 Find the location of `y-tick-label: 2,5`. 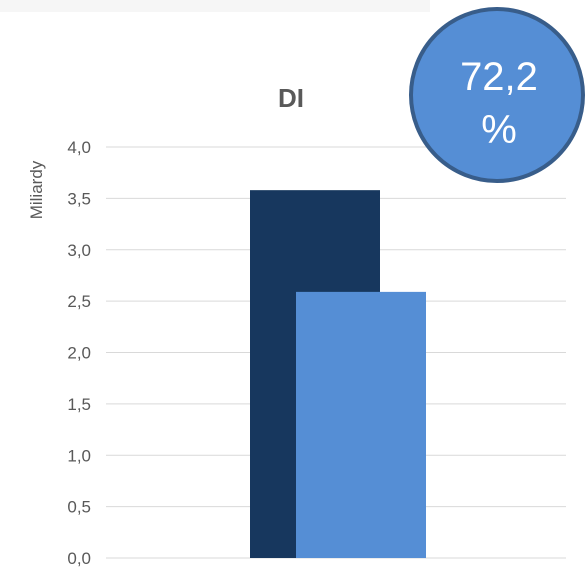

y-tick-label: 2,5 is located at coordinates (79, 301).